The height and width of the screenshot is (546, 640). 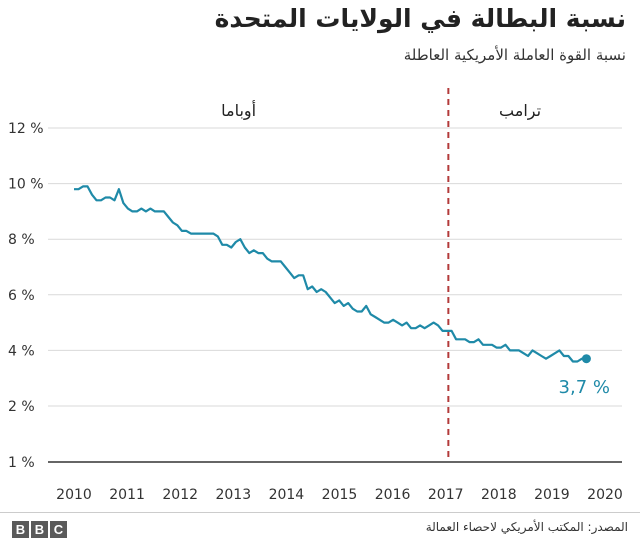 What do you see at coordinates (287, 495) in the screenshot?
I see `x-tick-label: 2014` at bounding box center [287, 495].